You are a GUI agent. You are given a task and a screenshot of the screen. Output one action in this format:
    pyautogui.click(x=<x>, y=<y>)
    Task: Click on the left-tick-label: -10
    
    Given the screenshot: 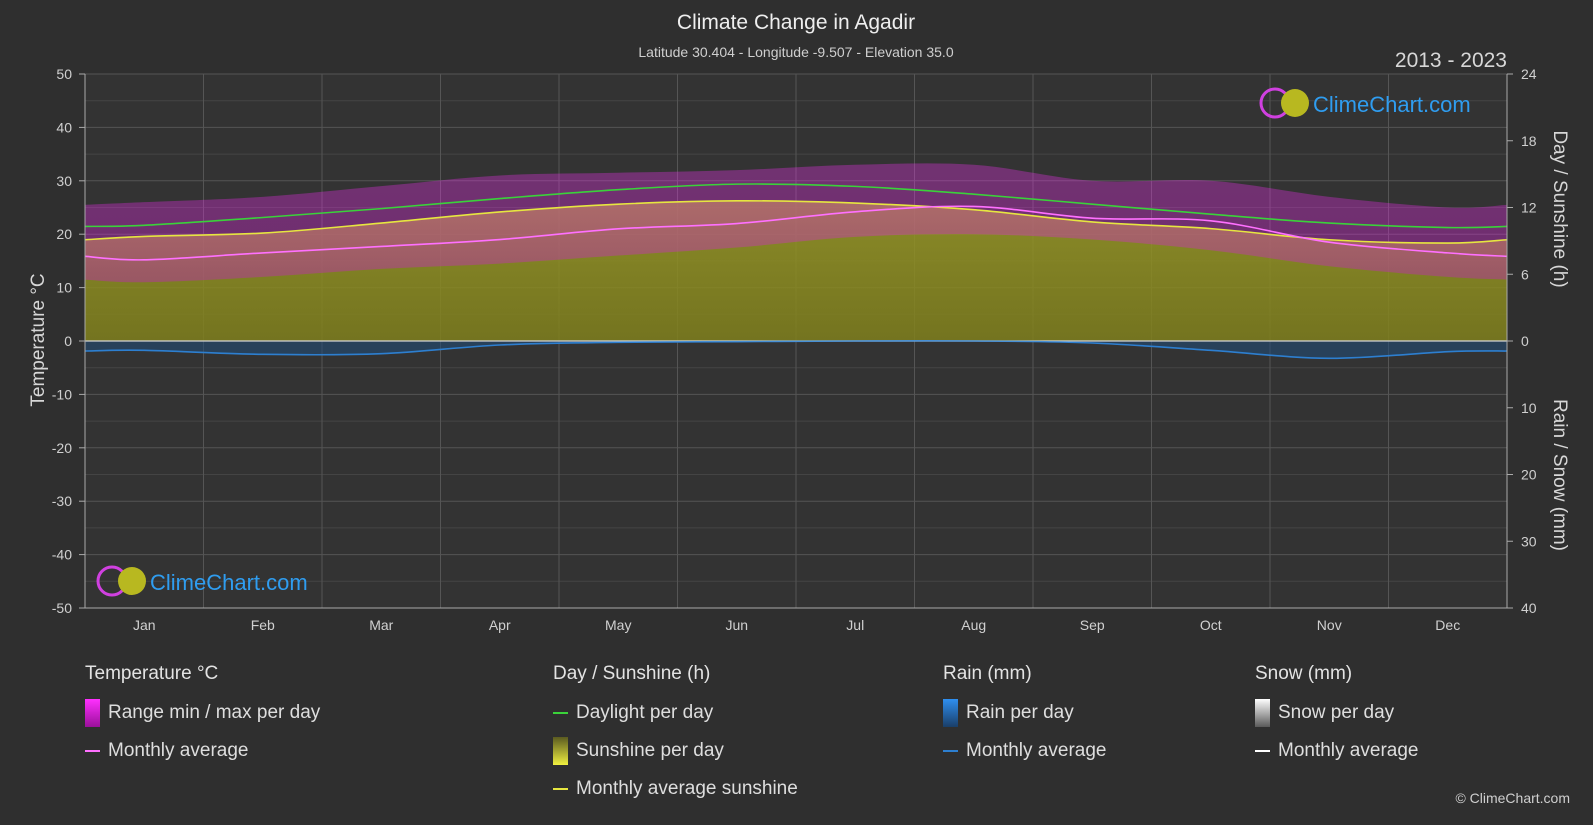 What is the action you would take?
    pyautogui.click(x=62, y=394)
    